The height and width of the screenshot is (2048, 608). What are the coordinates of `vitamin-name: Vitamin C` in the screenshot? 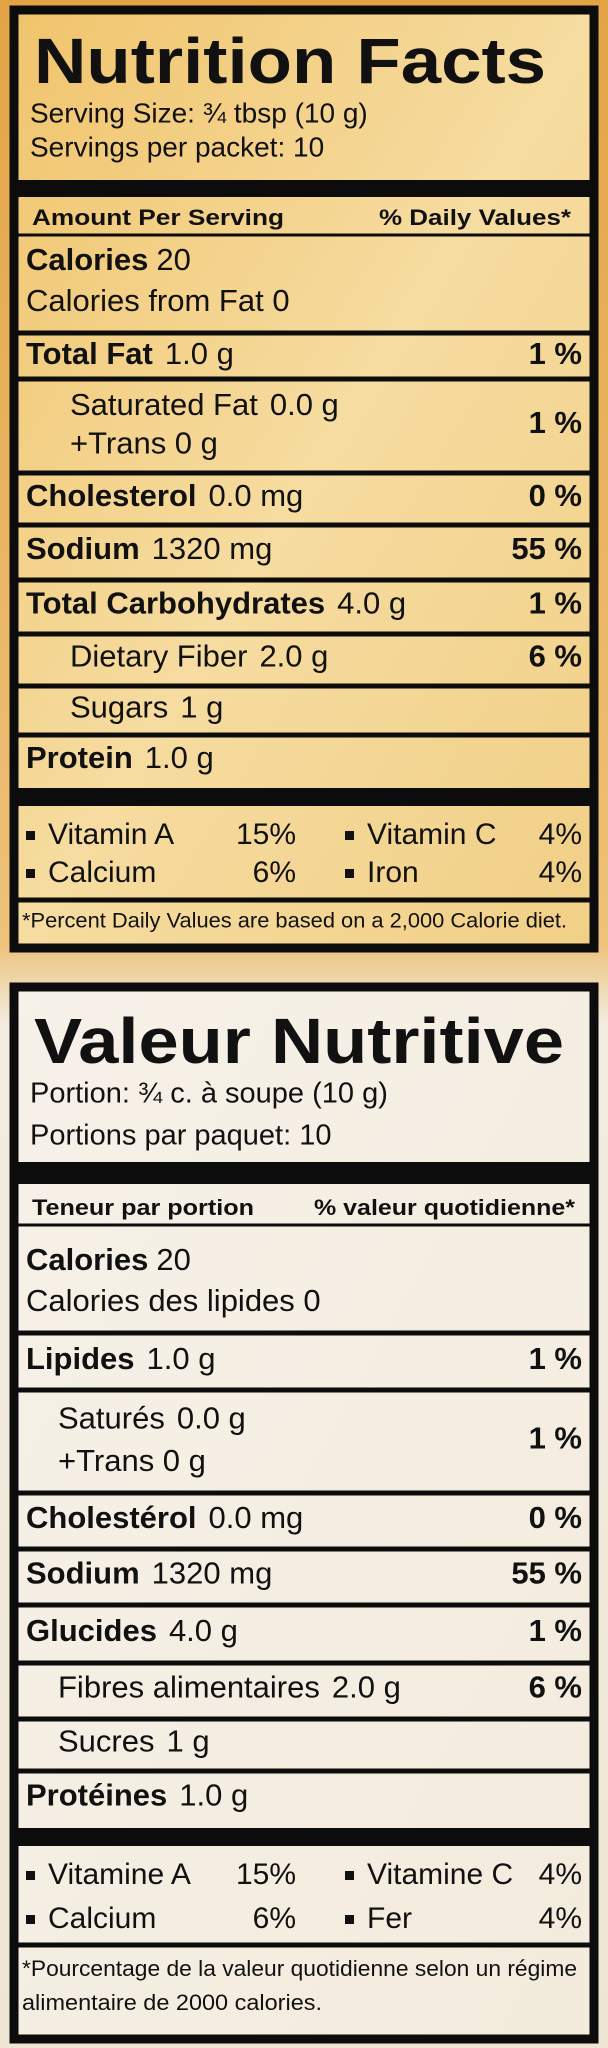 It's located at (432, 834).